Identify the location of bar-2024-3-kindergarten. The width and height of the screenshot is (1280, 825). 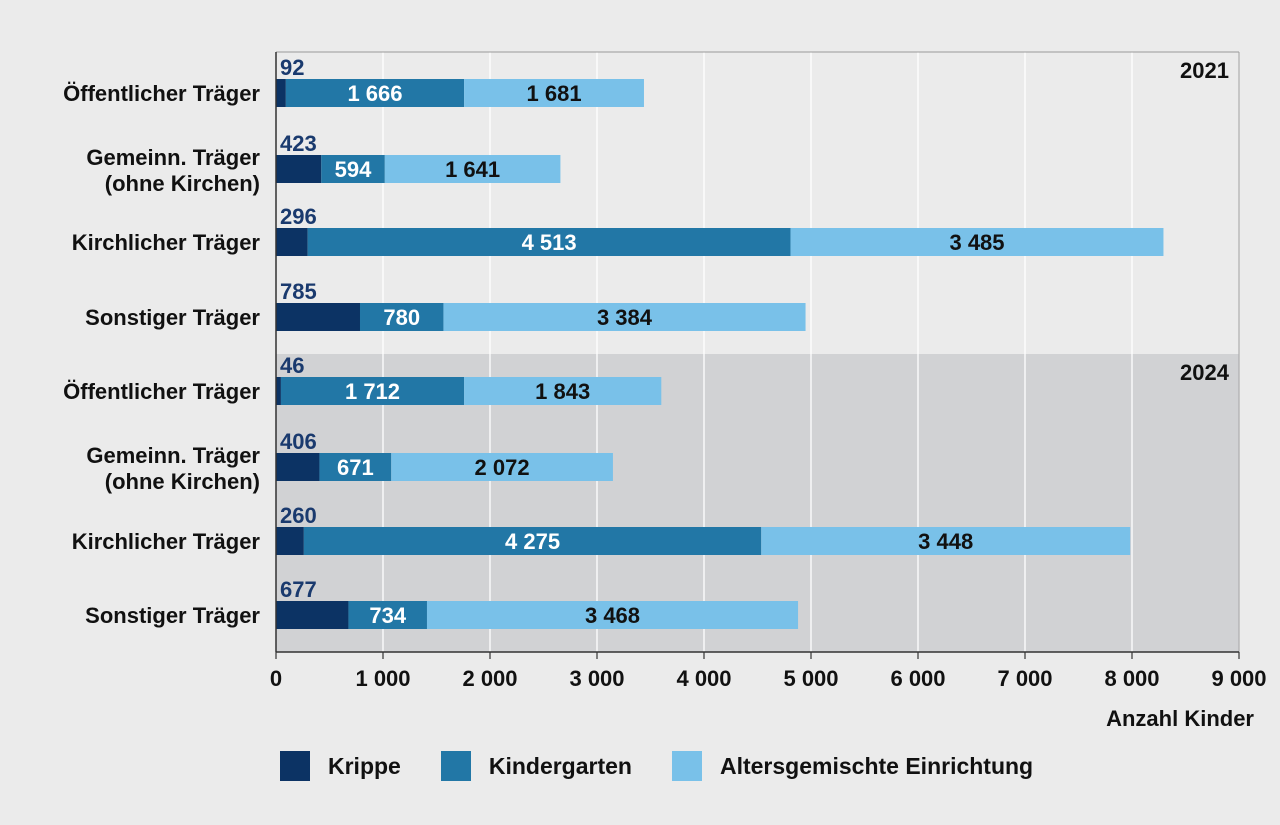
(387, 615).